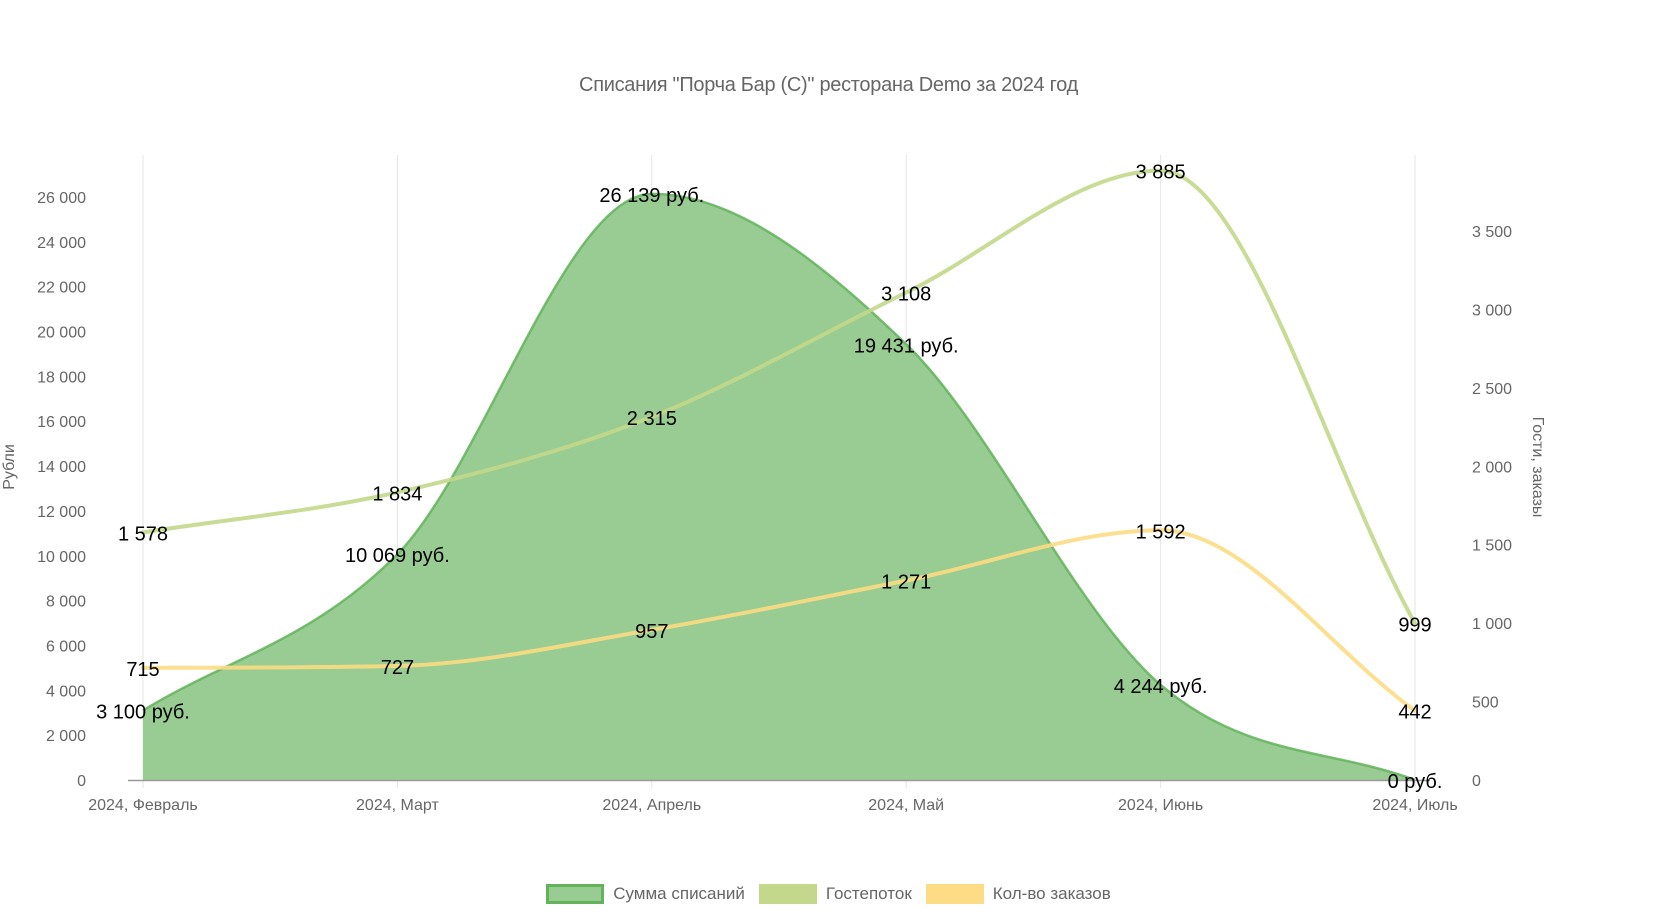  Describe the element at coordinates (143, 712) in the screenshot. I see `data-label-writeoffs: 3 100 руб.` at that location.